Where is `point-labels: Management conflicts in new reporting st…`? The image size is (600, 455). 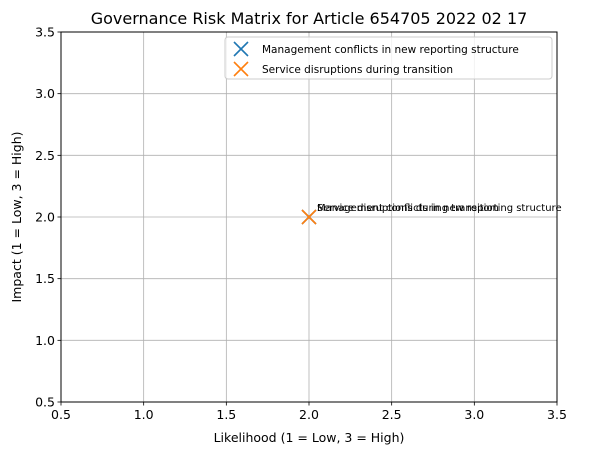 point-labels: Management conflicts in new reporting st… is located at coordinates (439, 208).